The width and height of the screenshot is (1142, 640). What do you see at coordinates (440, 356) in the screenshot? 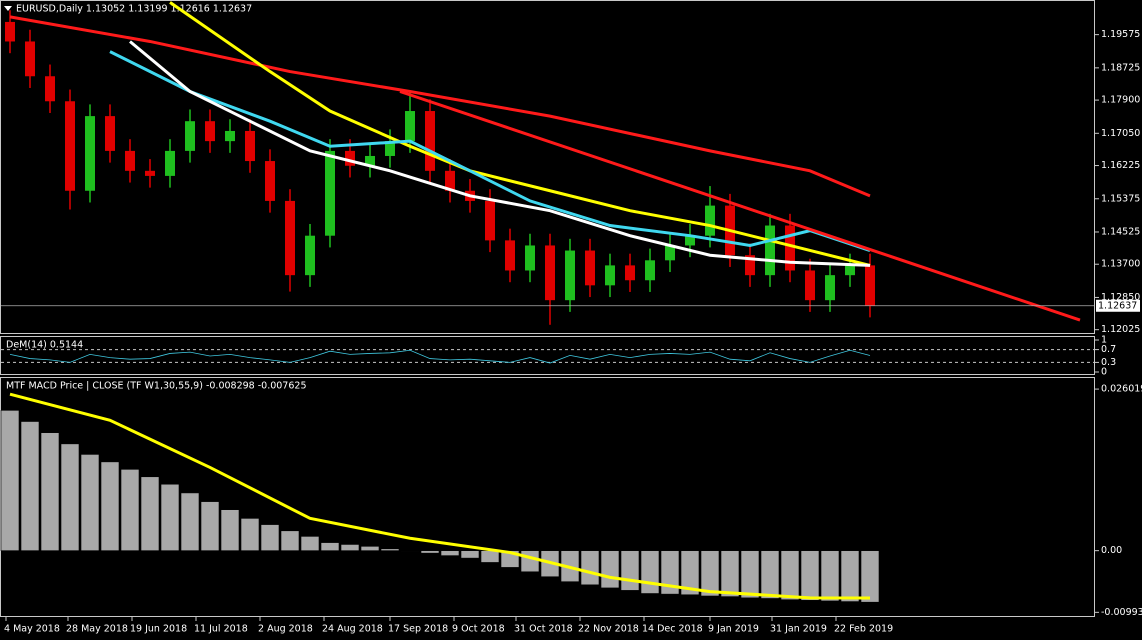
I see `dem-line` at bounding box center [440, 356].